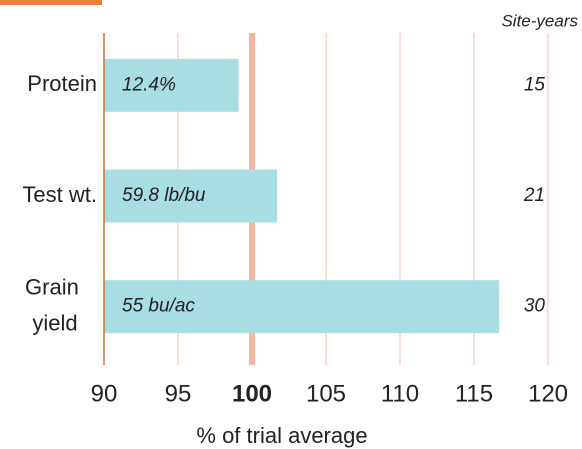 This screenshot has width=582, height=449. Describe the element at coordinates (548, 393) in the screenshot. I see `x-tick-label: 120` at that location.